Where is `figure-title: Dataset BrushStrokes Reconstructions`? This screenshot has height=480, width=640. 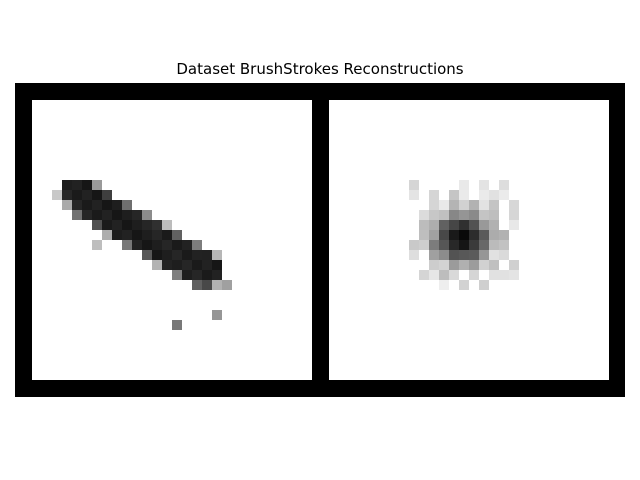
figure-title: Dataset BrushStrokes Reconstructions is located at coordinates (320, 69).